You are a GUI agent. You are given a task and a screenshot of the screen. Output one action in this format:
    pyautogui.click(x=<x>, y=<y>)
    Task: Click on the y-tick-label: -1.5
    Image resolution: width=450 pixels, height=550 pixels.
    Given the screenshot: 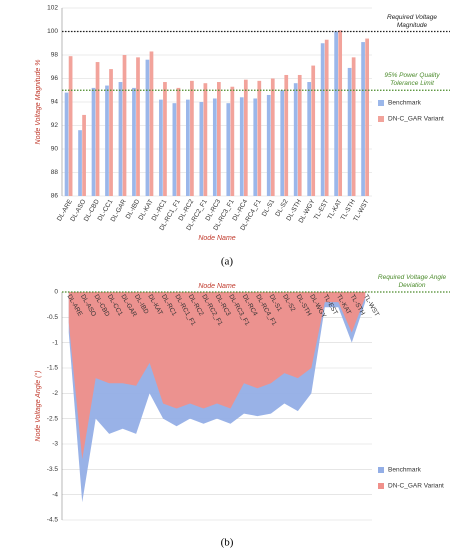 What is the action you would take?
    pyautogui.click(x=53, y=368)
    